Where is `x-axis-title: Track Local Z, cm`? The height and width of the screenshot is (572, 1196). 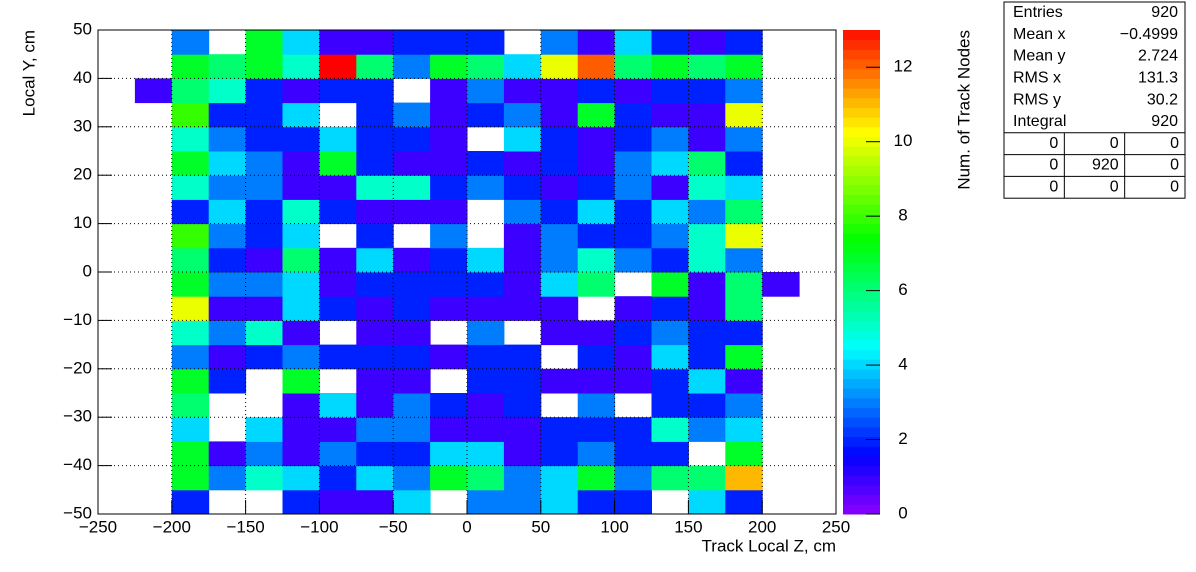 x-axis-title: Track Local Z, cm is located at coordinates (769, 545).